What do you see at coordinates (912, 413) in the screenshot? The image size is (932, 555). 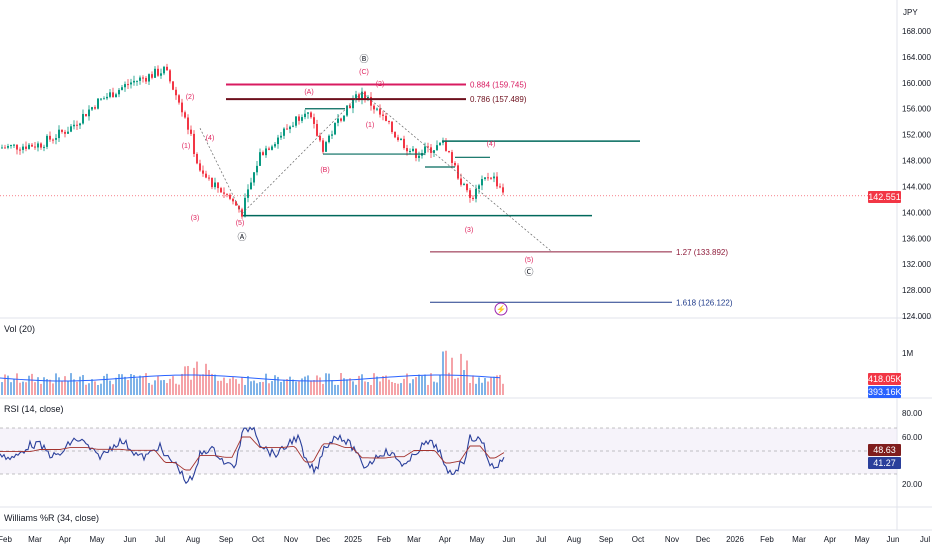 I see `rsi-axis-label: 80.00` at bounding box center [912, 413].